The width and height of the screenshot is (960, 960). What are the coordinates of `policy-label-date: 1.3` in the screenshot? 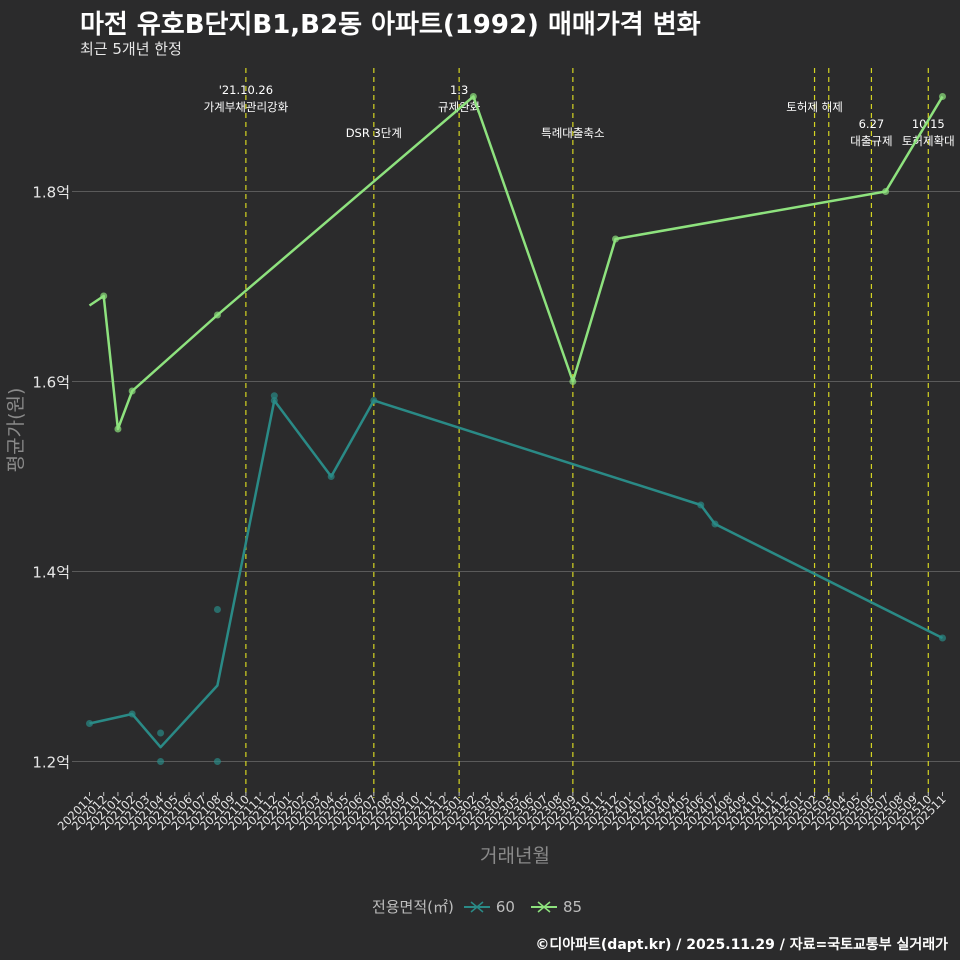 It's located at (459, 90).